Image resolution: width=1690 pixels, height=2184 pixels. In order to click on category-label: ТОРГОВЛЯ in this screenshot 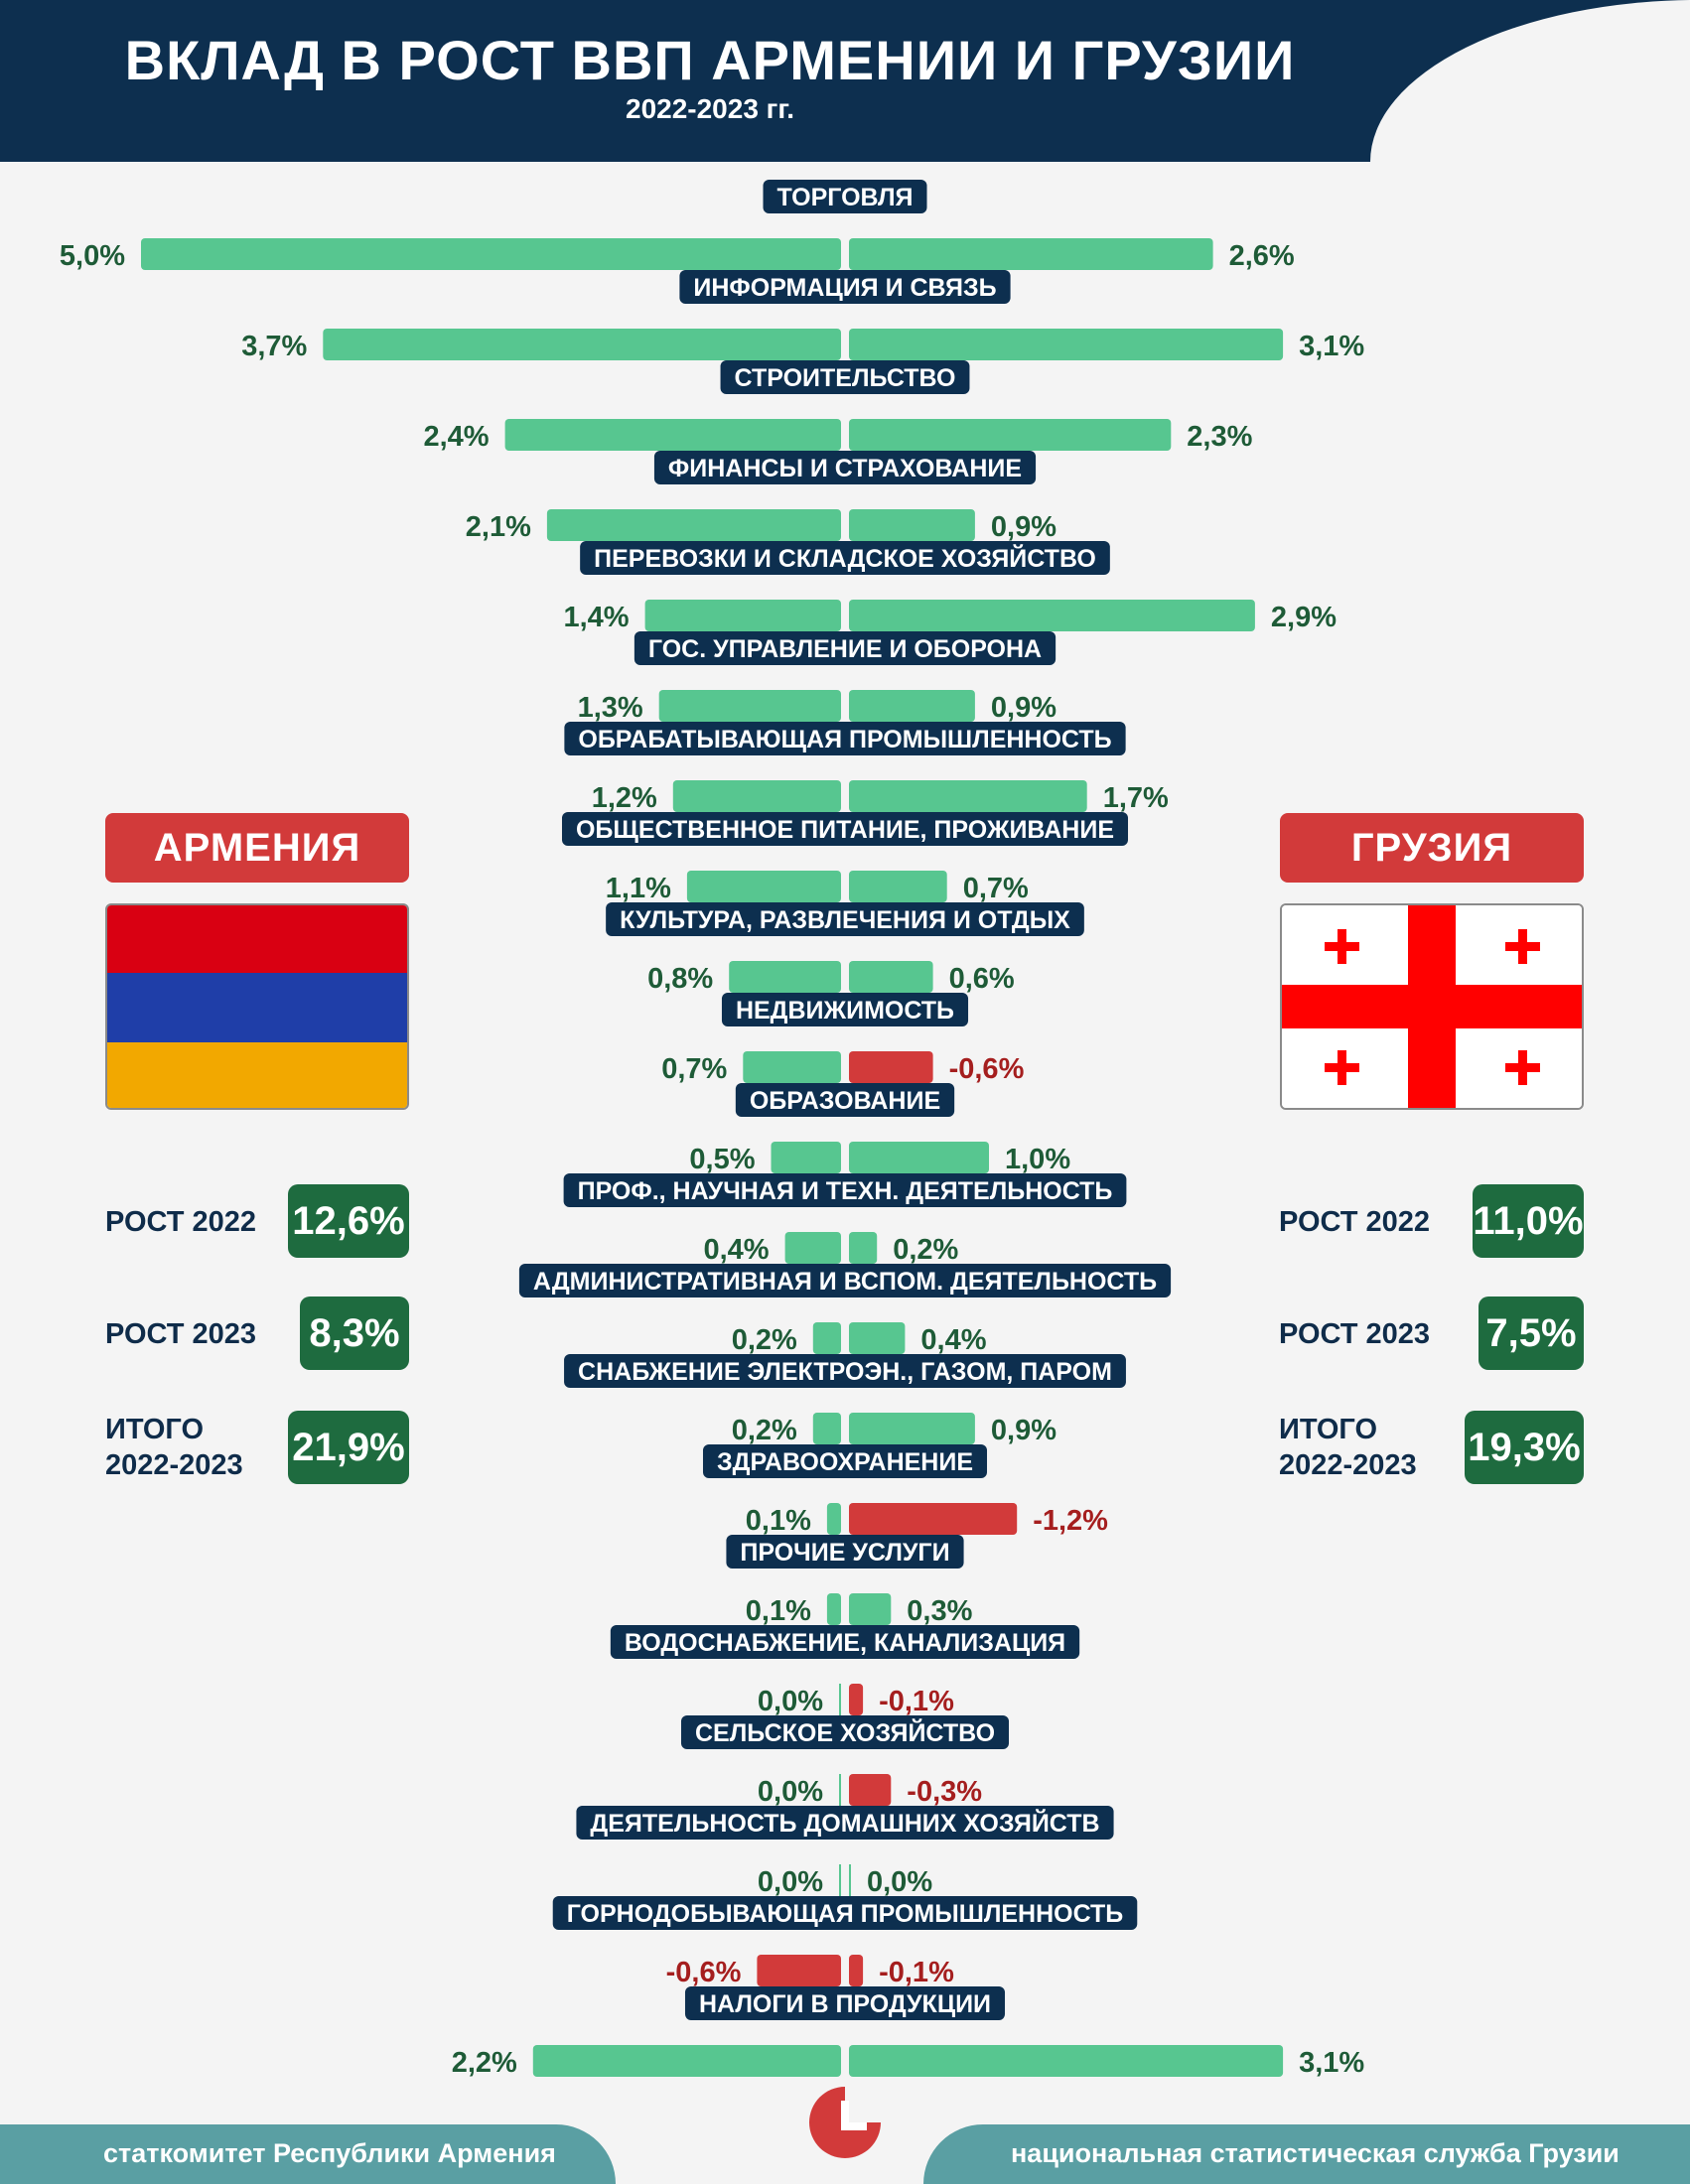, I will do `click(845, 197)`.